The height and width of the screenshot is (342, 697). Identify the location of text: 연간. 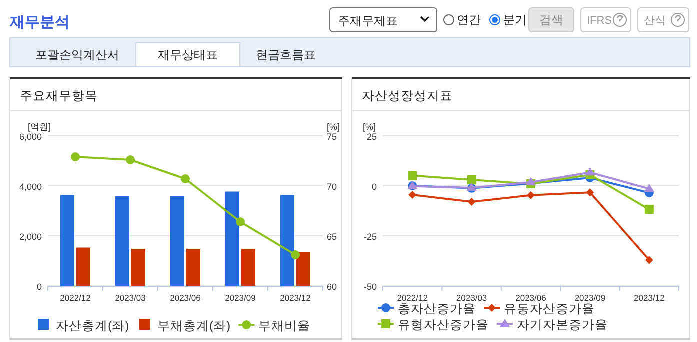
(469, 20).